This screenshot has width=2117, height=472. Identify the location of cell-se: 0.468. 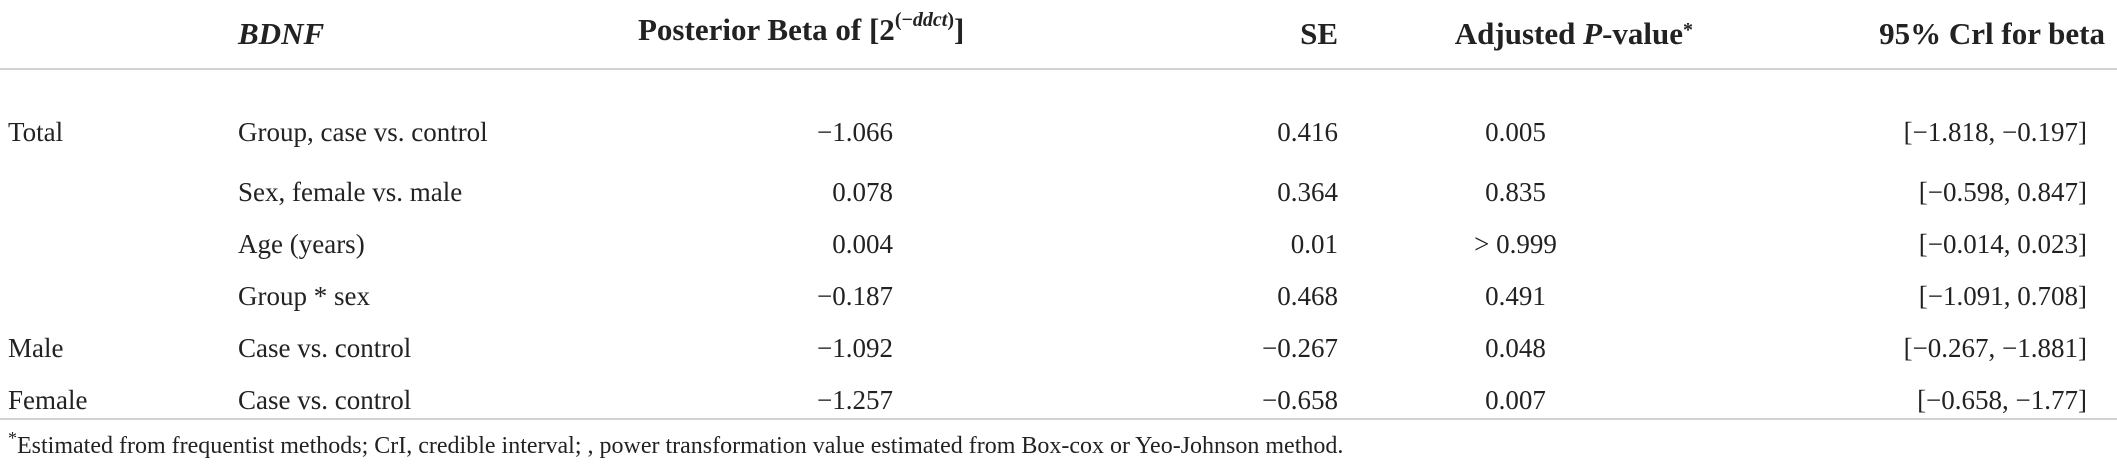
(1307, 295).